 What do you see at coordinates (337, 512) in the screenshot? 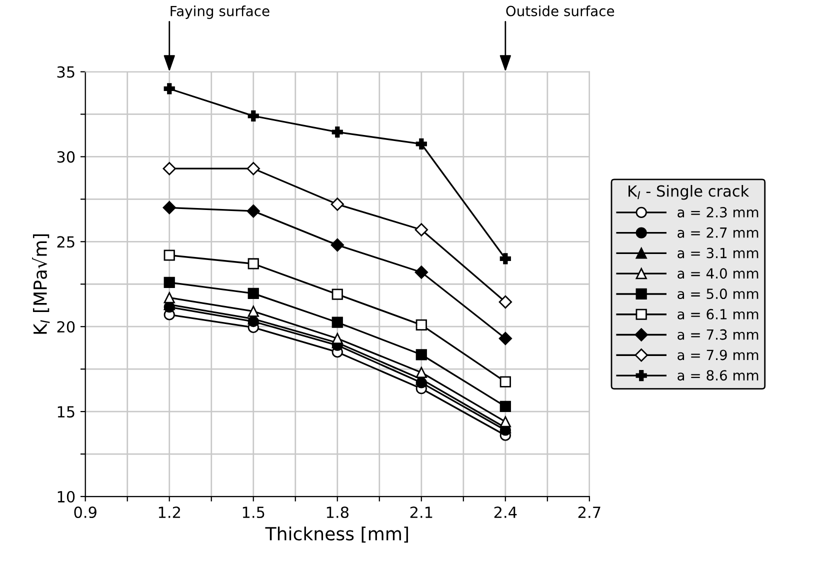
I see `x-tick-label: 1.8` at bounding box center [337, 512].